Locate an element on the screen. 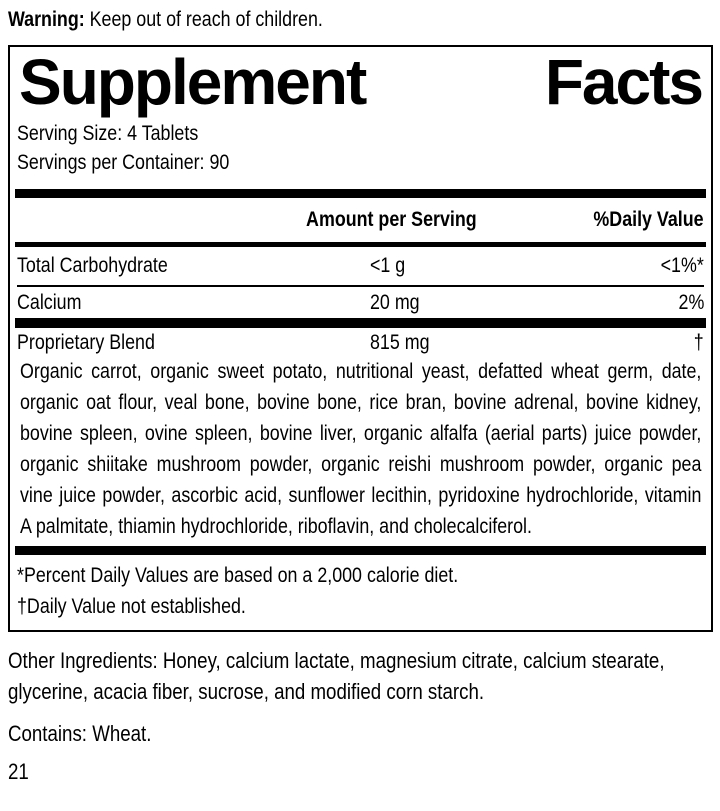 The height and width of the screenshot is (811, 720). servings-per-container: Servings per Container: 90 is located at coordinates (123, 162).